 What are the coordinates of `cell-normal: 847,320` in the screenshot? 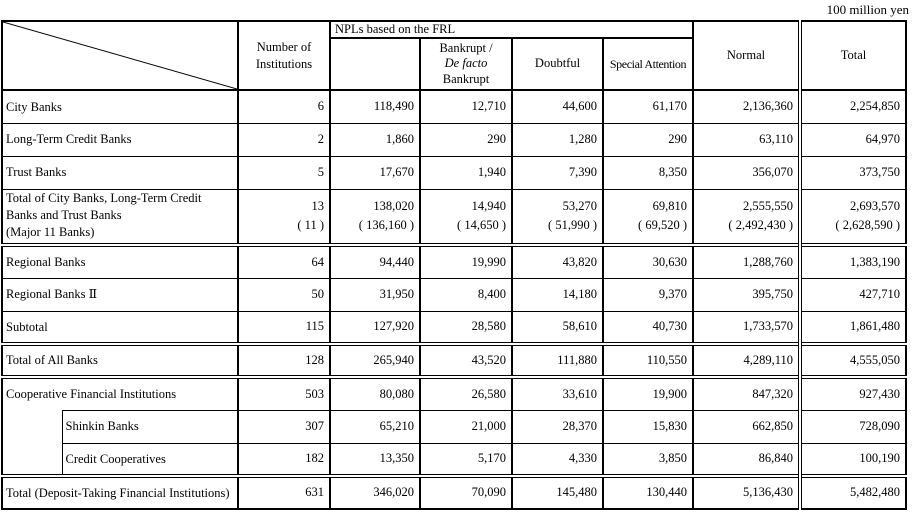 It's located at (746, 392).